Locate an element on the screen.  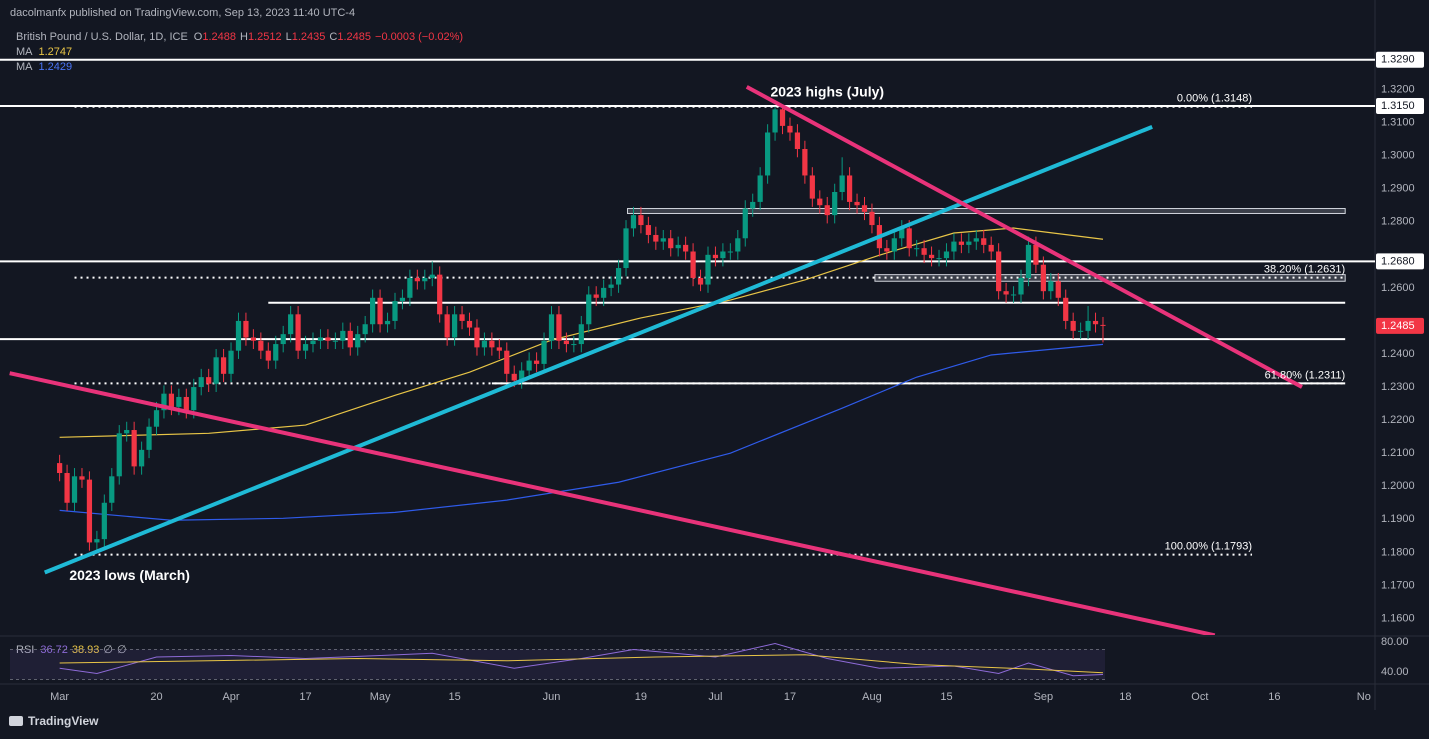
rsi-legend: RSI 36.72 38.93 ∅ ∅ is located at coordinates (71, 650).